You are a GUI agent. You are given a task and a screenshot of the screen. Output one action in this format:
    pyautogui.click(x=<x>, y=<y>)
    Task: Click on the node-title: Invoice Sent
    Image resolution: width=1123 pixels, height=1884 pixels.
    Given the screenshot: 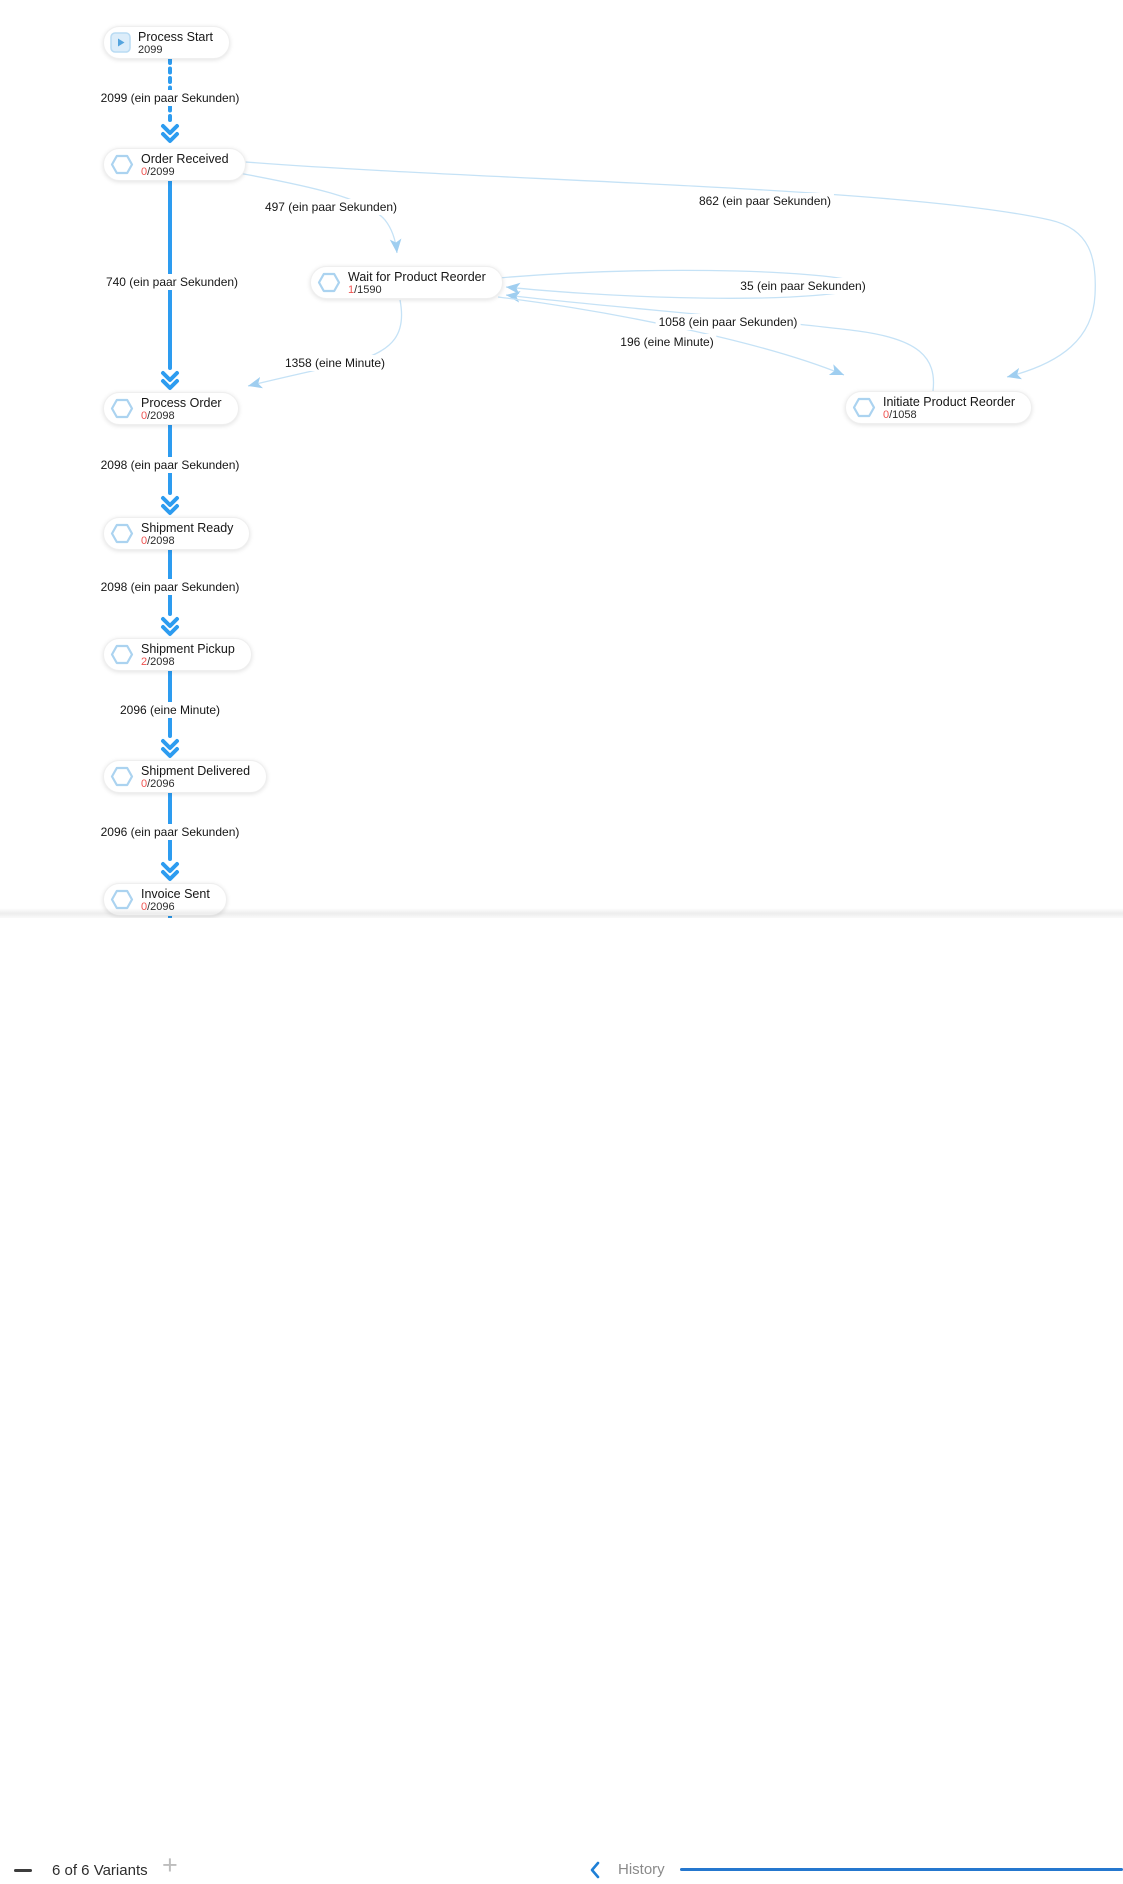 What is the action you would take?
    pyautogui.click(x=175, y=893)
    